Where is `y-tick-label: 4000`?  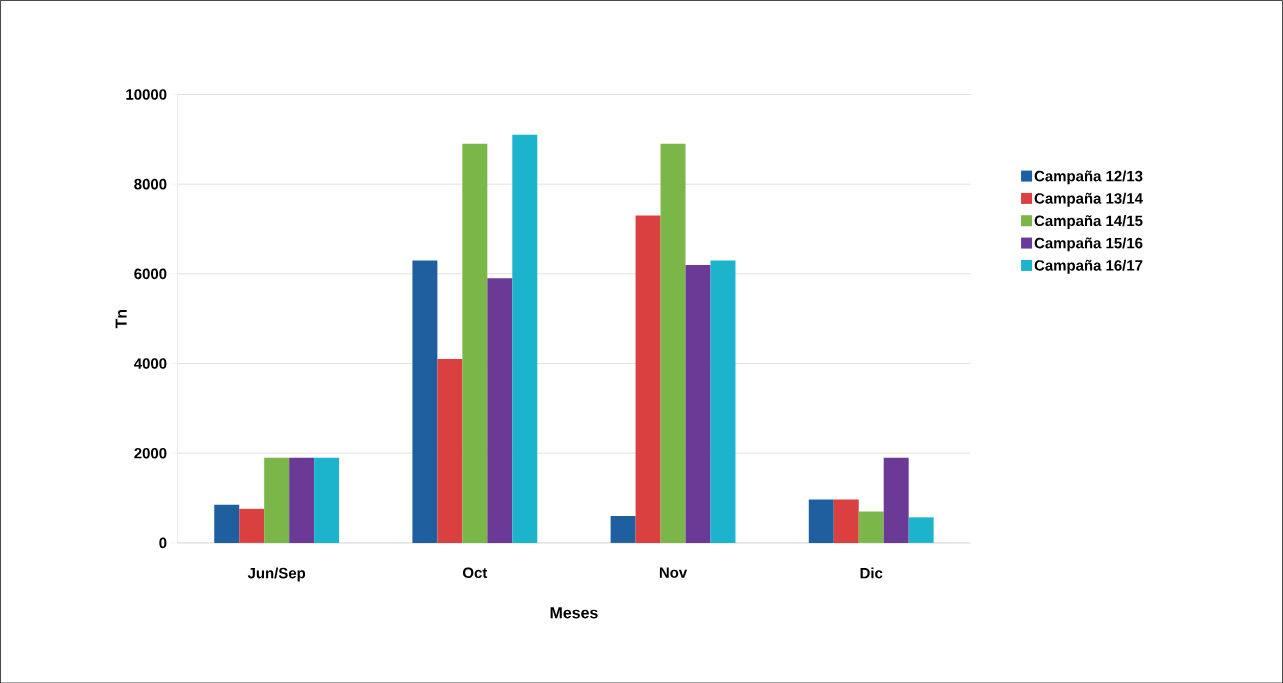 y-tick-label: 4000 is located at coordinates (150, 363).